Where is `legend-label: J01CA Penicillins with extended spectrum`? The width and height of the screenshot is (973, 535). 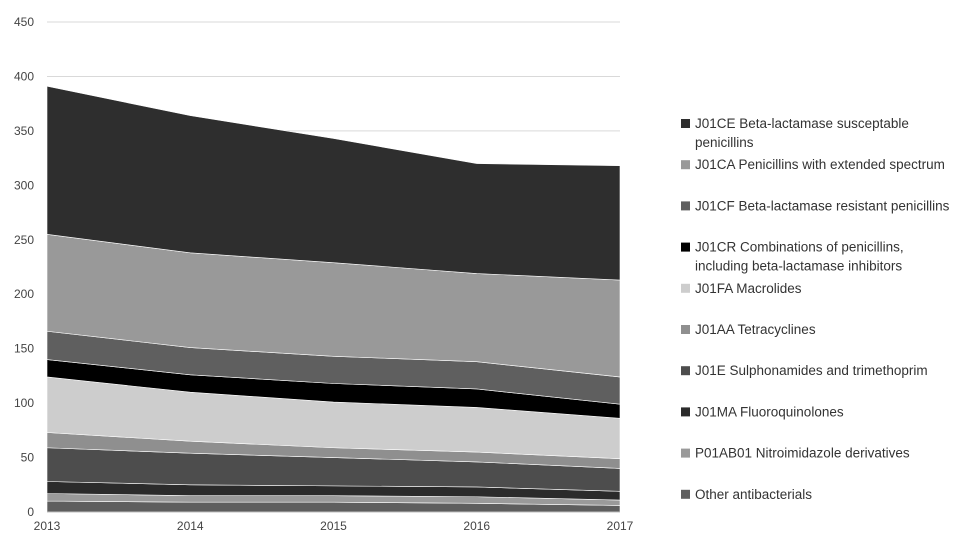
legend-label: J01CA Penicillins with extended spectrum is located at coordinates (820, 164).